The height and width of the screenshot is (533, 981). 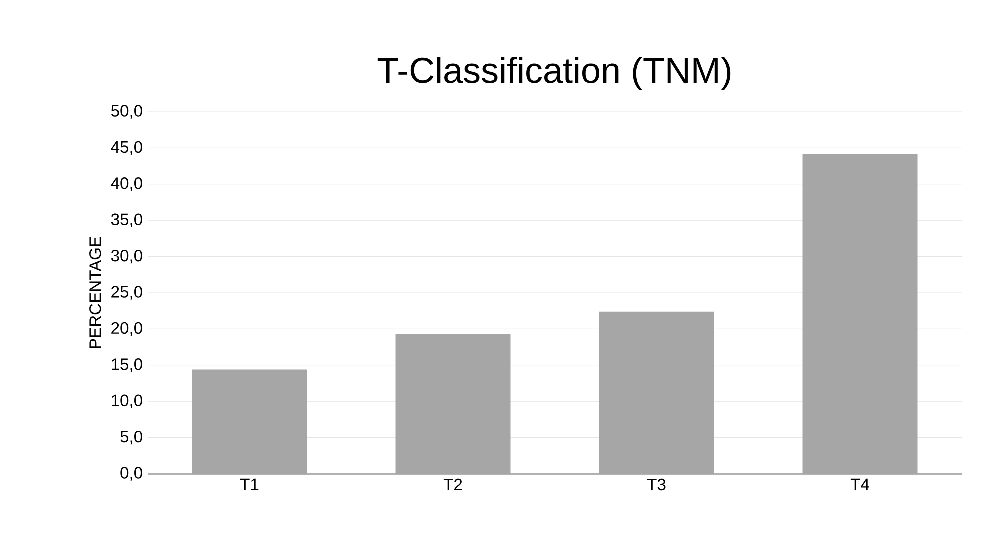 What do you see at coordinates (453, 484) in the screenshot?
I see `x-tick-label: T2` at bounding box center [453, 484].